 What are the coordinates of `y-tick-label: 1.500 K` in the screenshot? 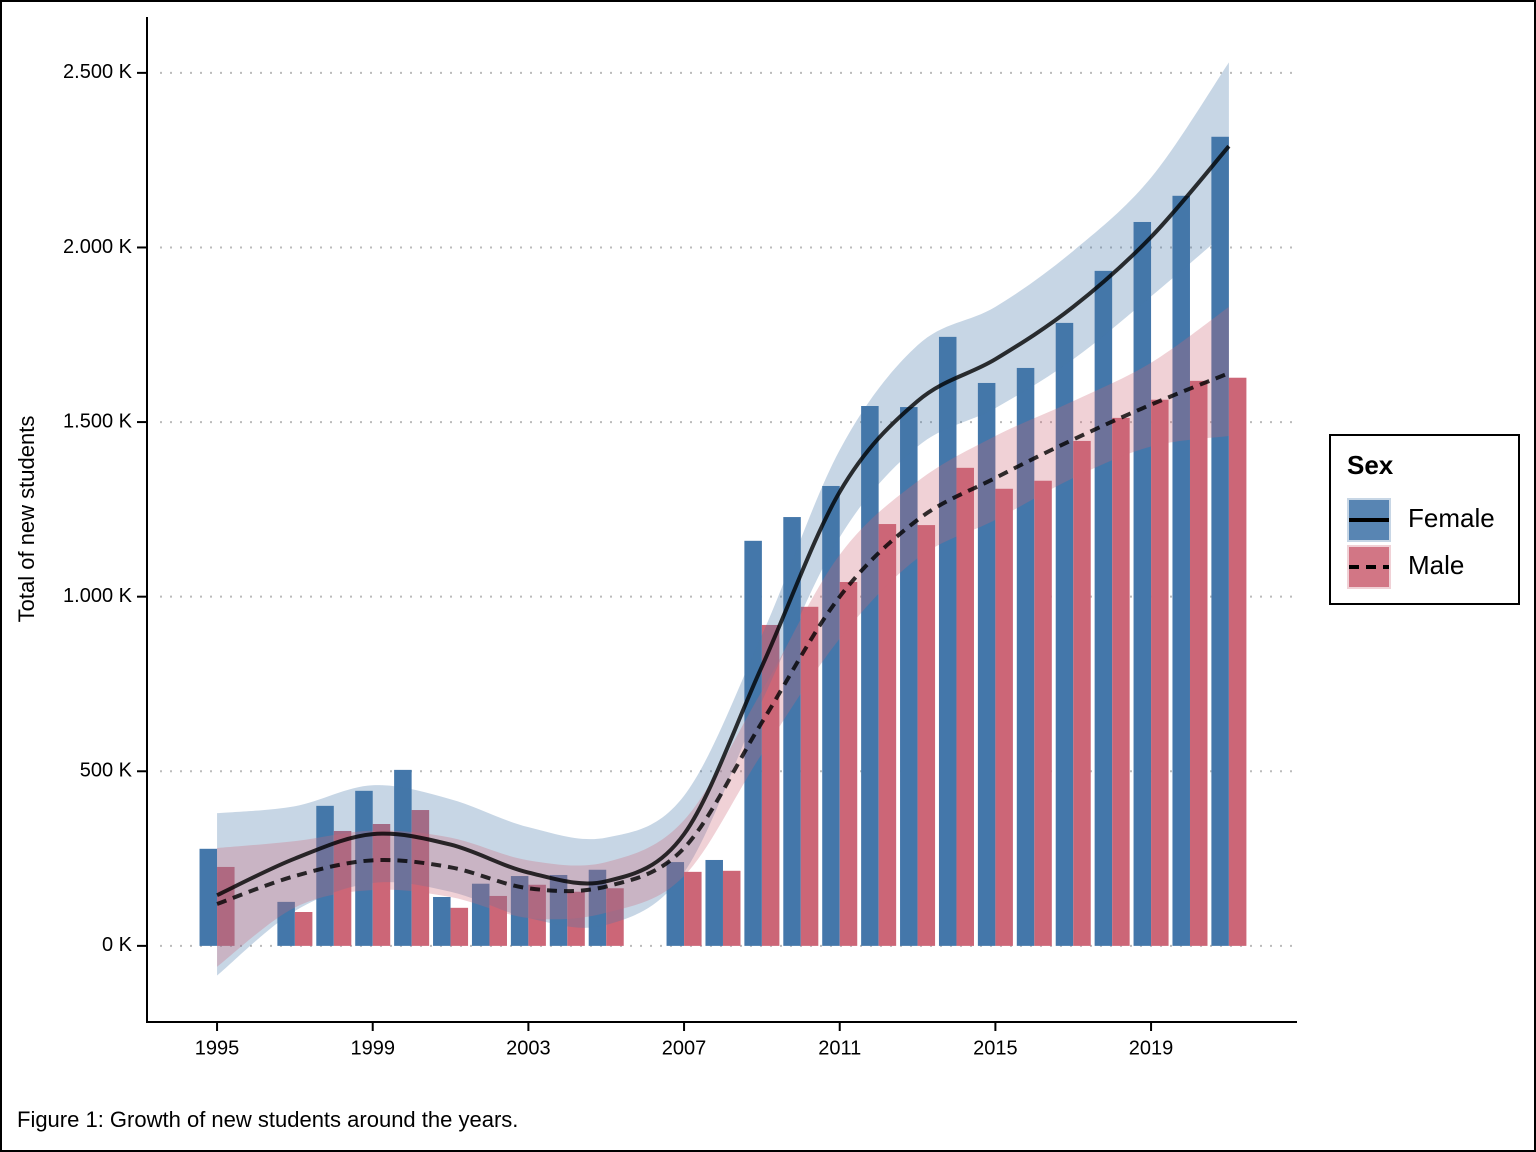 It's located at (98, 421).